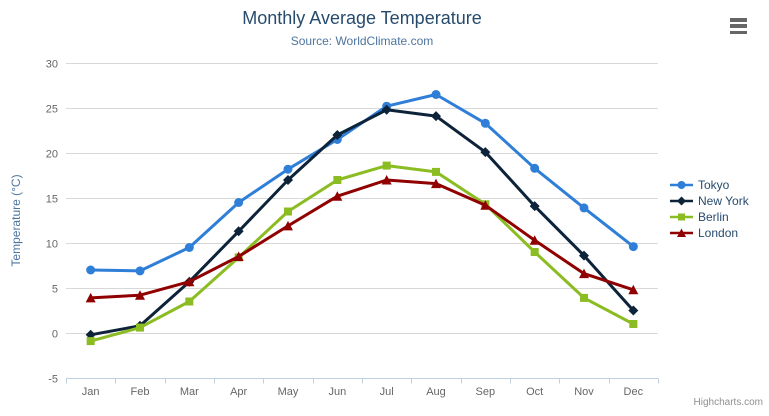 This screenshot has height=416, width=769. I want to click on legend-label: Berlin, so click(713, 217).